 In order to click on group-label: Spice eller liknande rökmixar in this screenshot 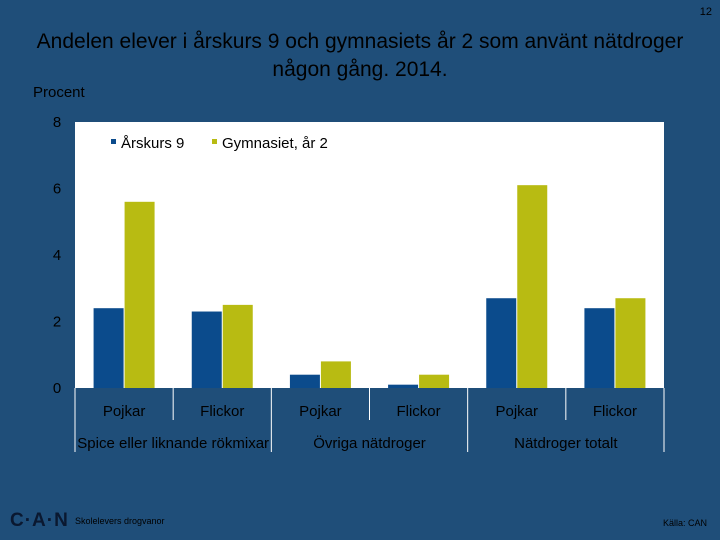, I will do `click(173, 443)`.